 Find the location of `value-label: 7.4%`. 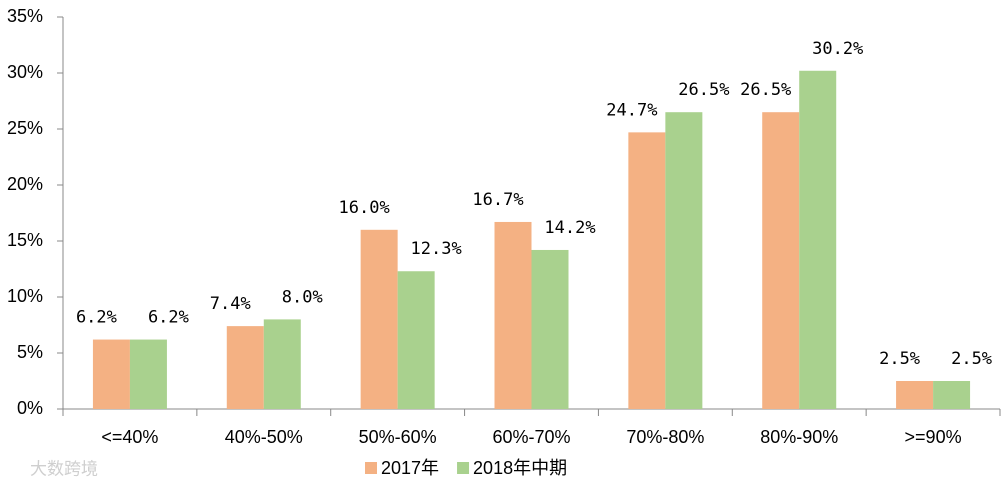

value-label: 7.4% is located at coordinates (230, 304).